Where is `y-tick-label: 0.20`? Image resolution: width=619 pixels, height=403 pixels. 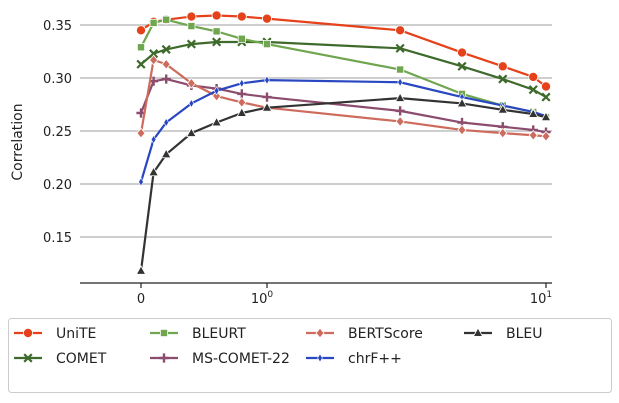 y-tick-label: 0.20 is located at coordinates (57, 185).